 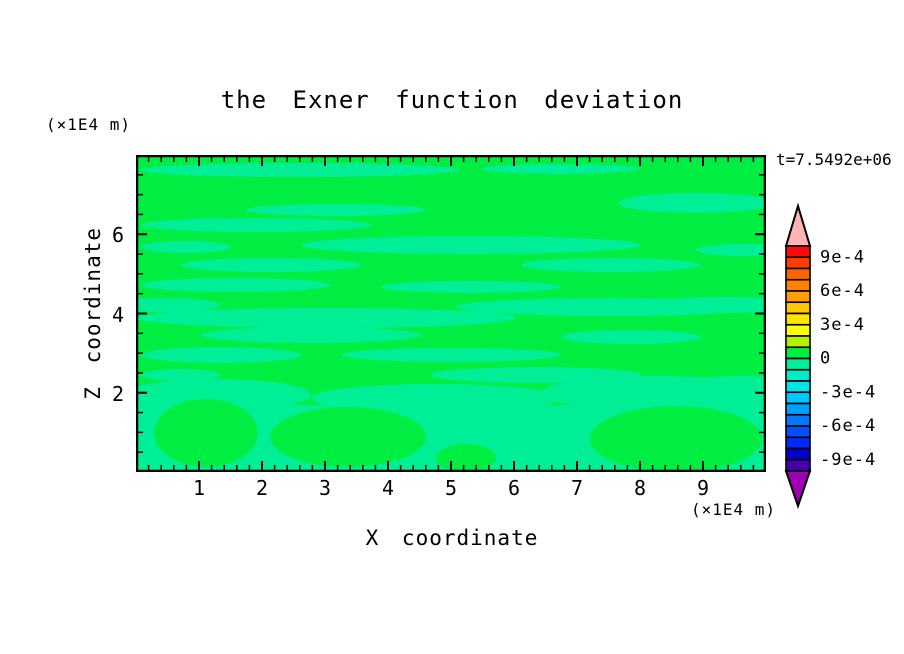 I want to click on colorbar-label: -9e-4, so click(x=848, y=460).